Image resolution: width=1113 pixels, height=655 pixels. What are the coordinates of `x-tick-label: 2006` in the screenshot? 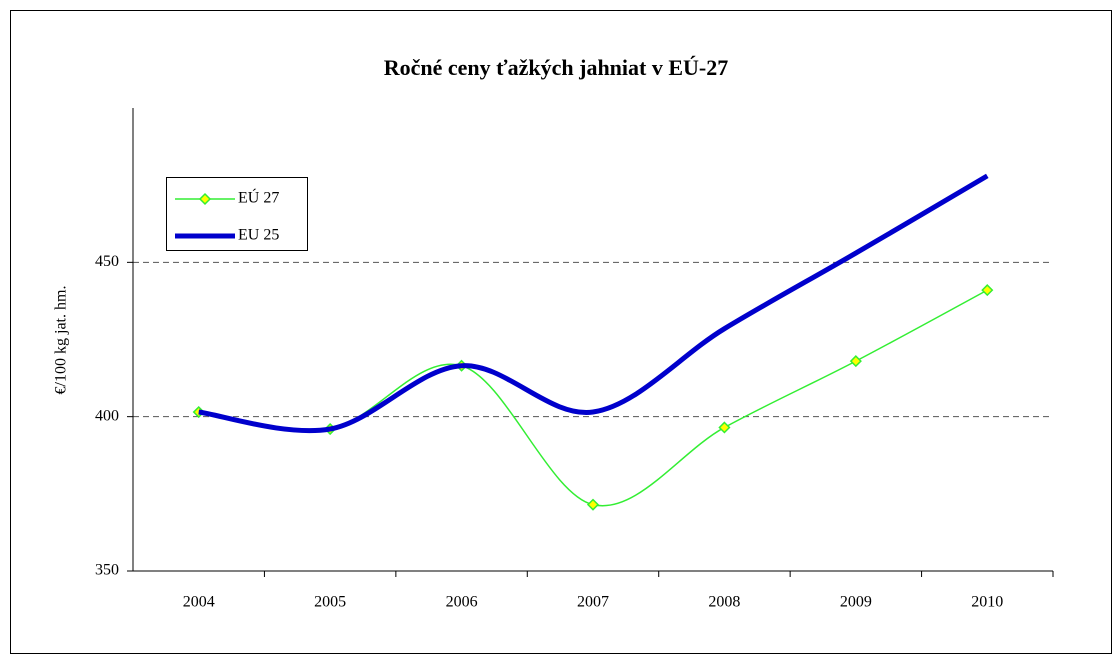 It's located at (462, 602).